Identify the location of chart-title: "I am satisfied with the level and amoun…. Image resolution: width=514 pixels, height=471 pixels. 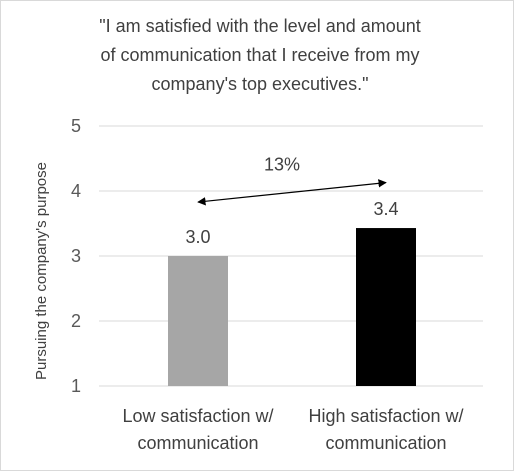
(260, 55).